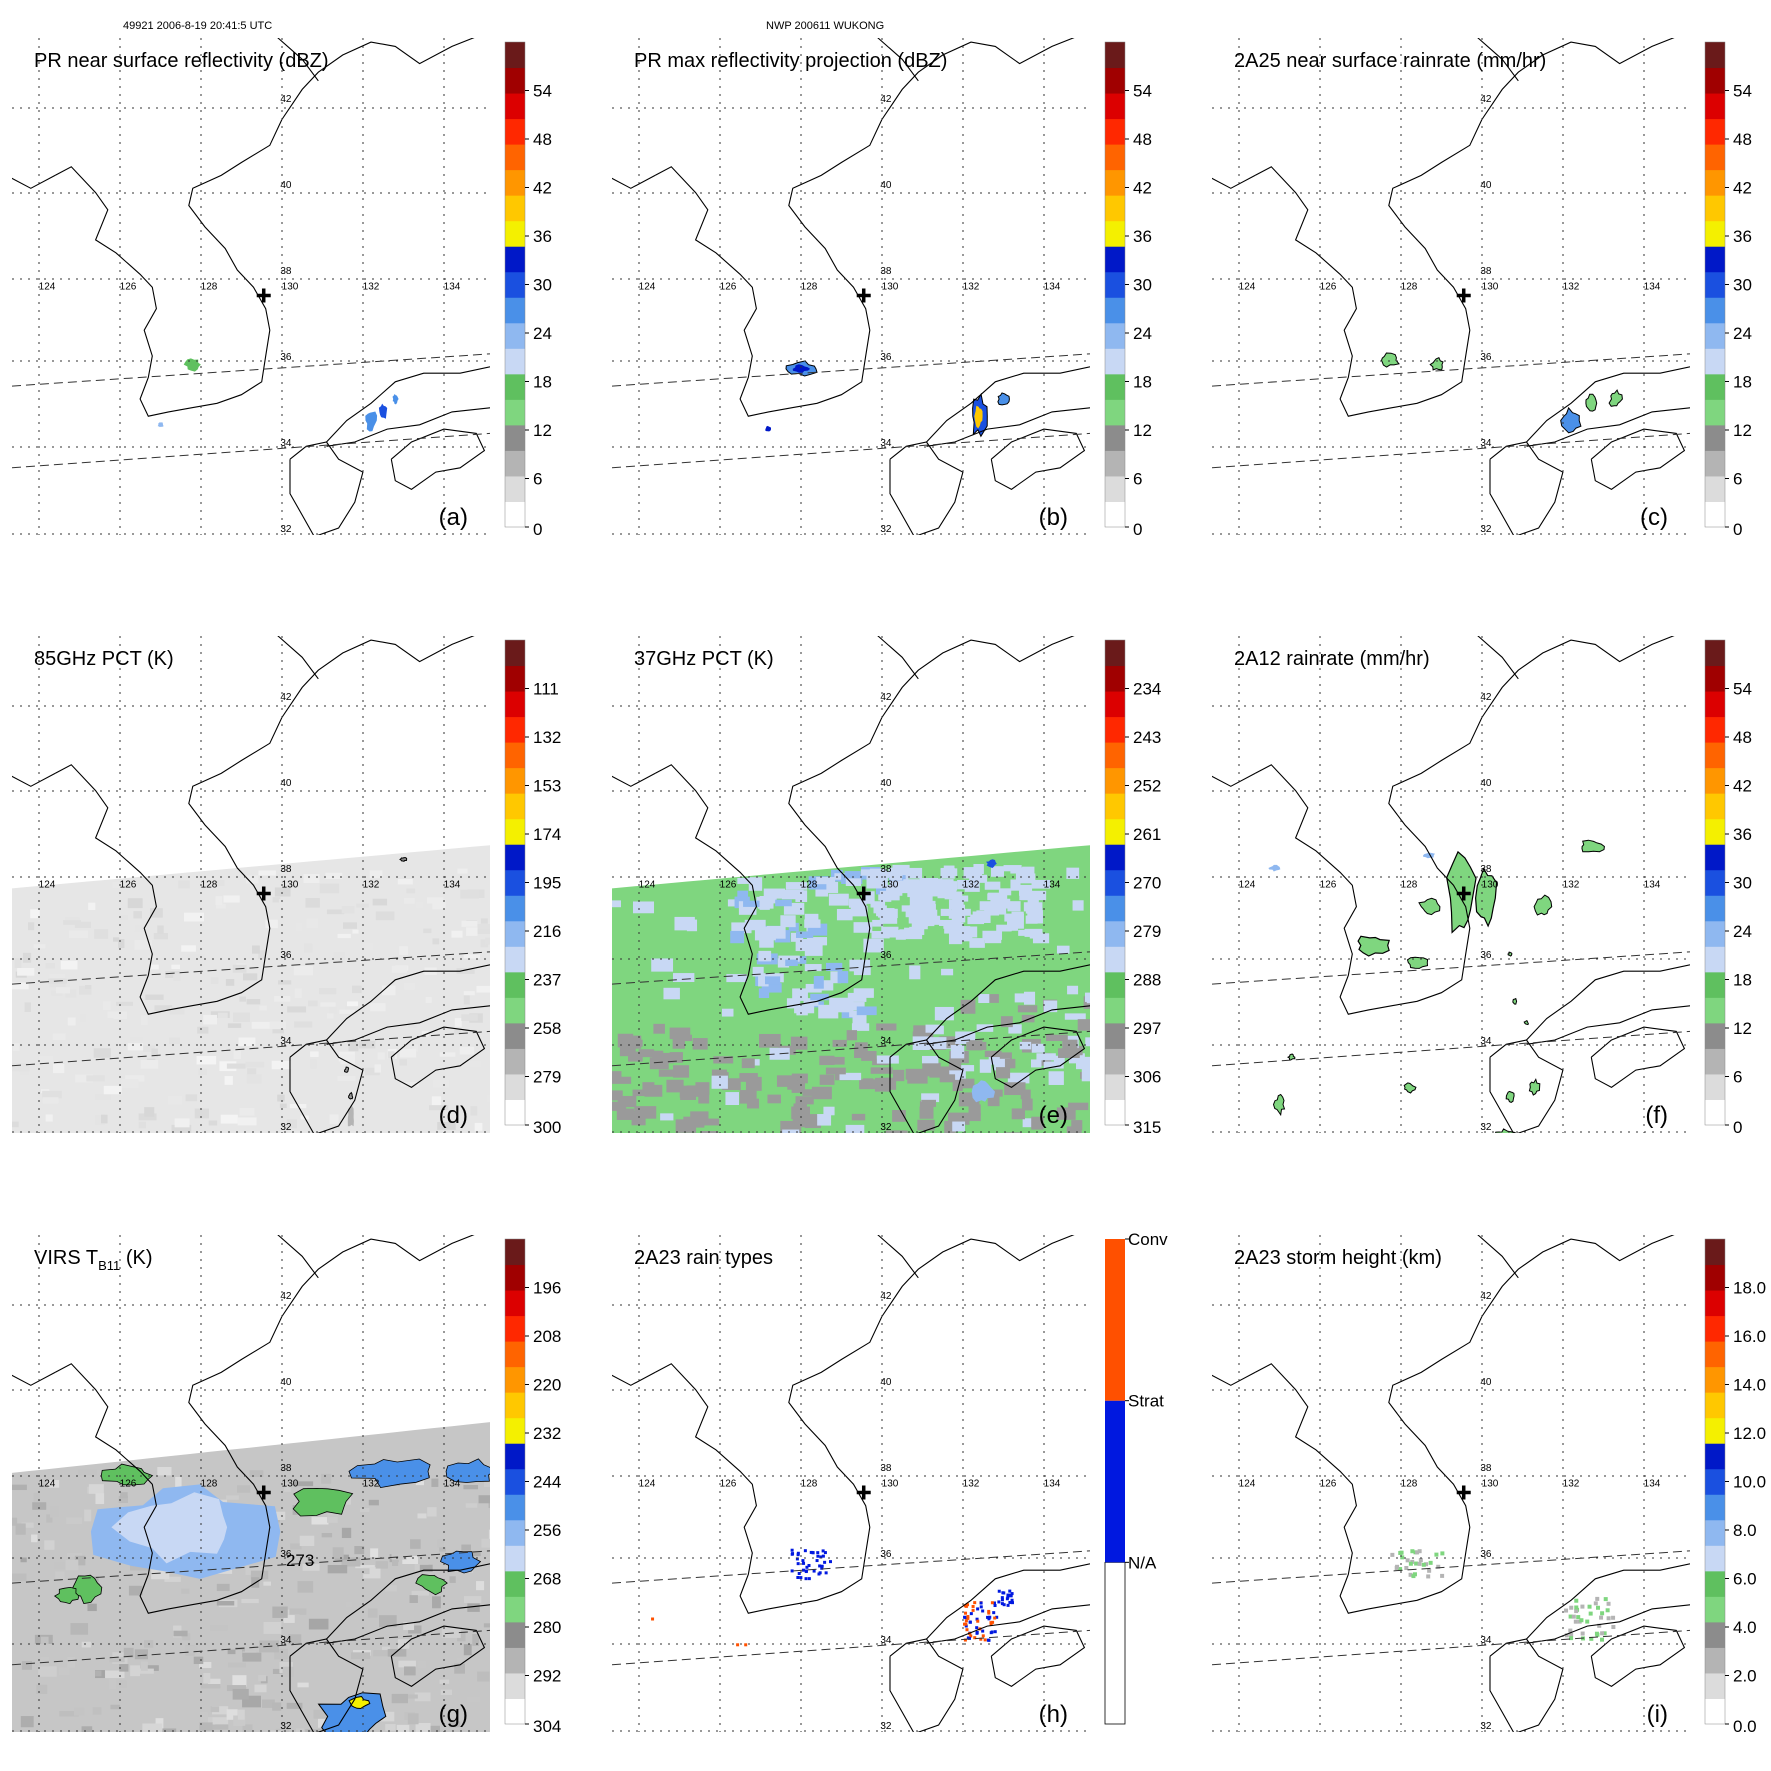 The width and height of the screenshot is (1771, 1771). What do you see at coordinates (863, 1492) in the screenshot?
I see `storm-center-marker` at bounding box center [863, 1492].